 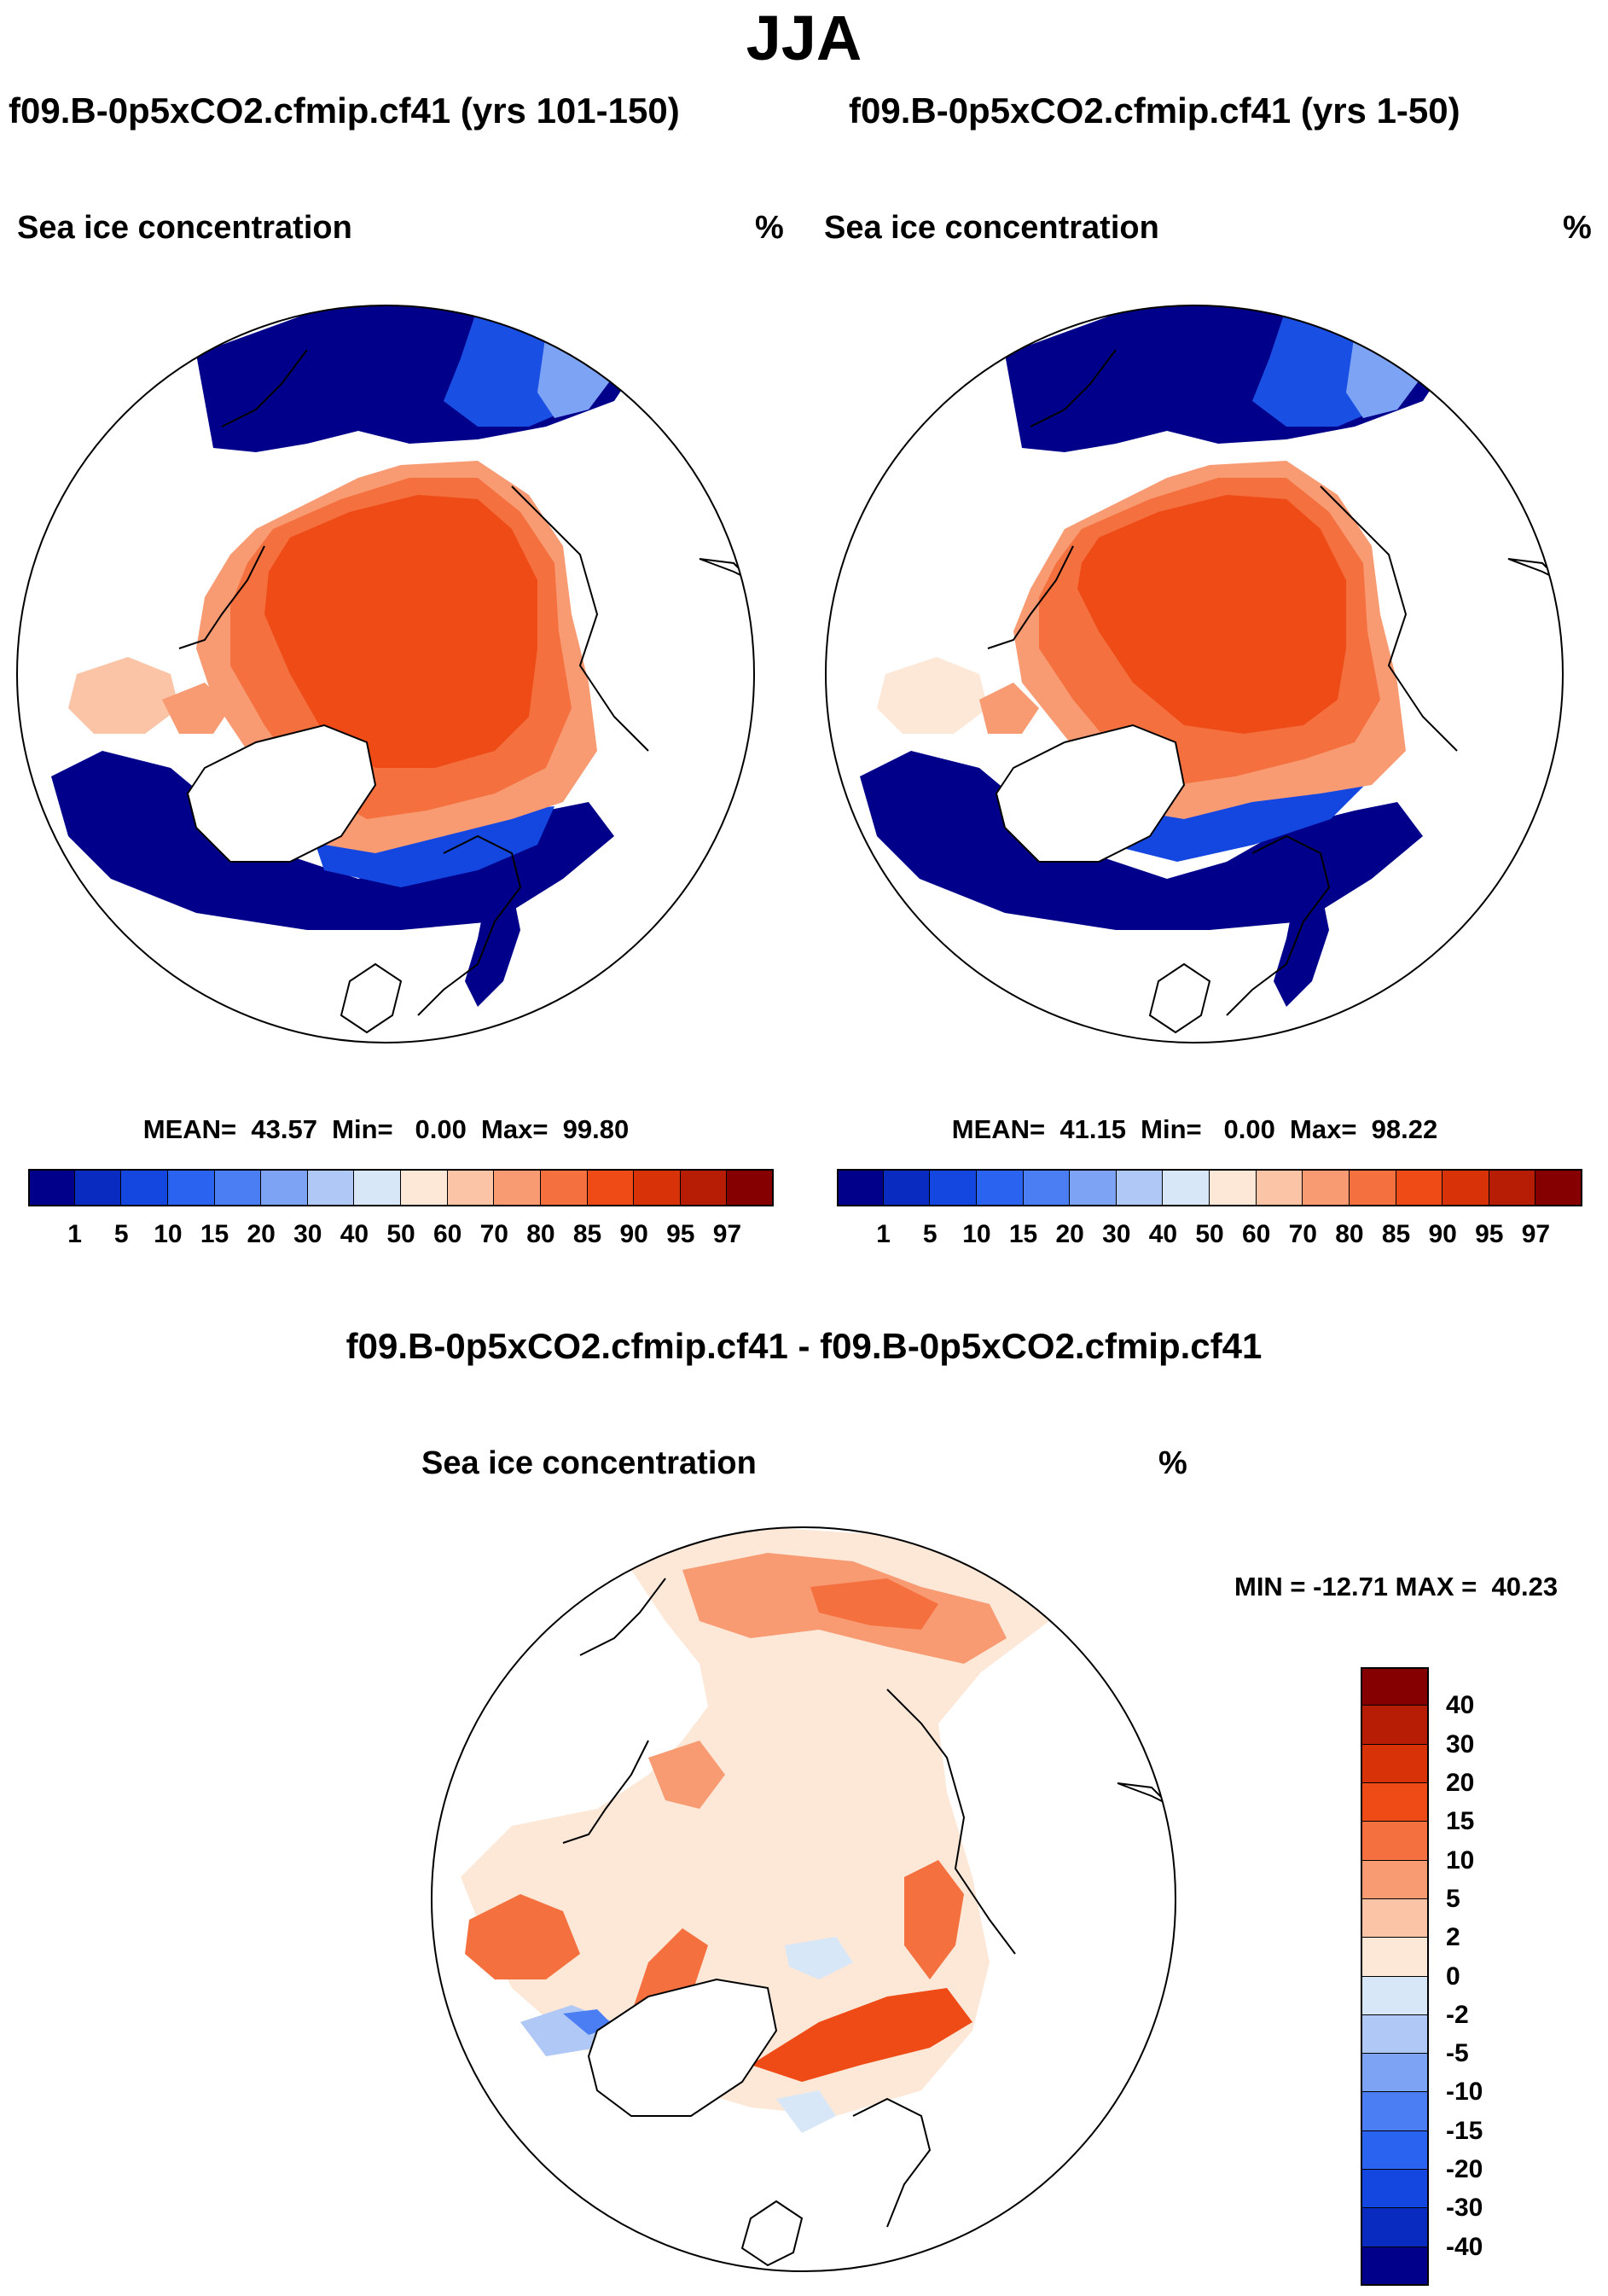 I want to click on colorbar-right-tick-label: 95, so click(x=1489, y=1234).